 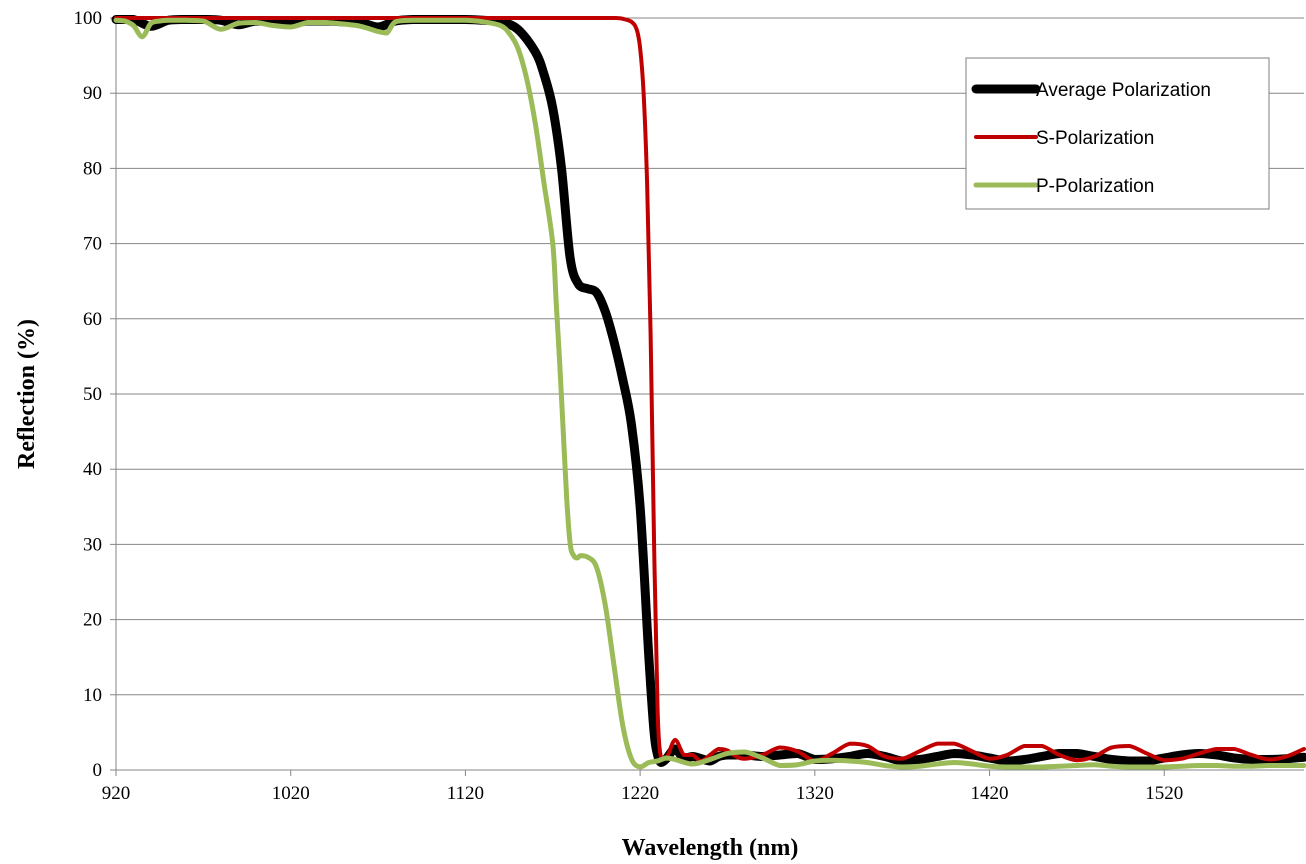 I want to click on y-tick-label: 40, so click(x=92, y=469).